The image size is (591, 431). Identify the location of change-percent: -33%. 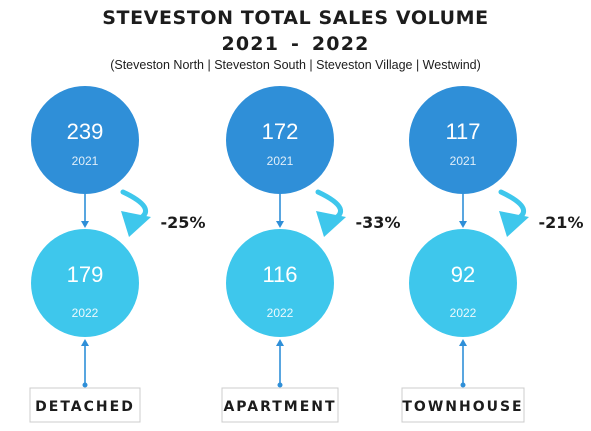
(378, 222).